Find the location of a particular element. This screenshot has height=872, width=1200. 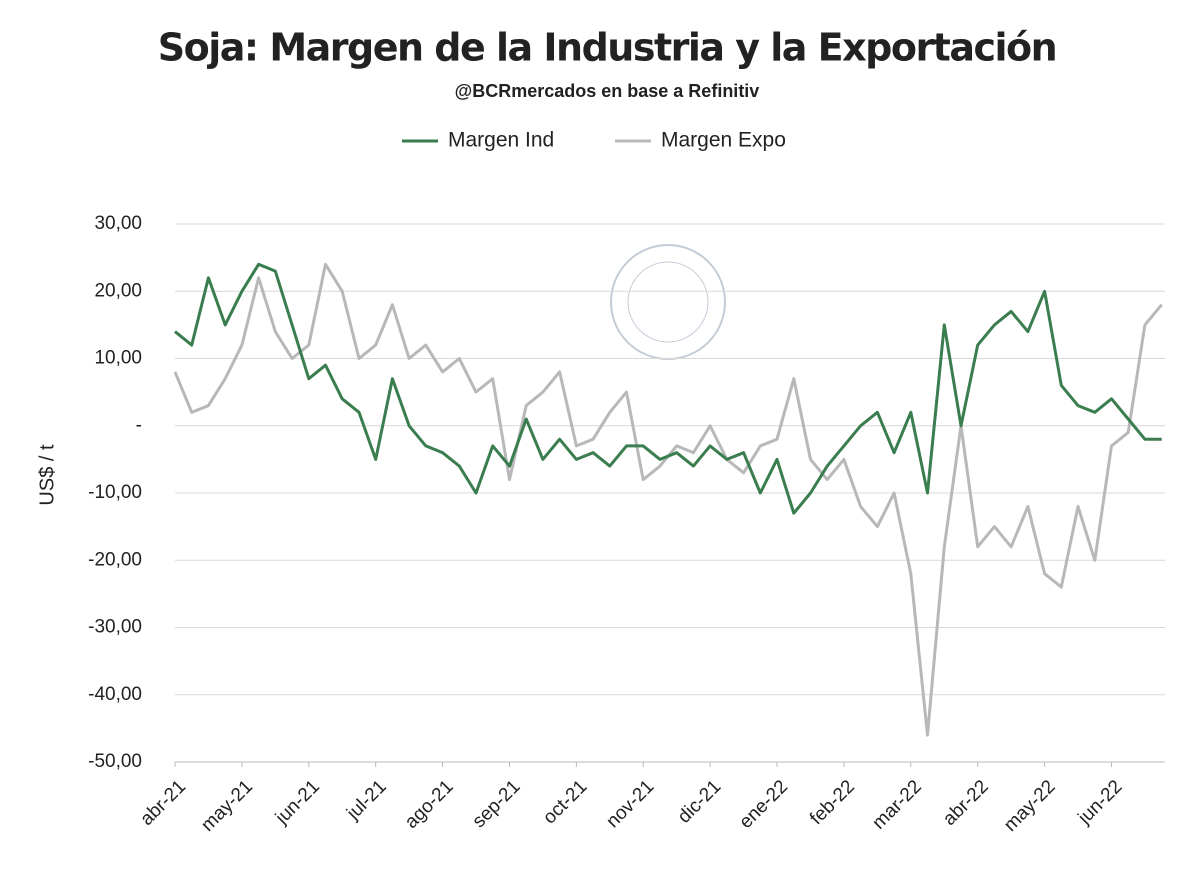

y-tick-label: -40,00 is located at coordinates (115, 694).